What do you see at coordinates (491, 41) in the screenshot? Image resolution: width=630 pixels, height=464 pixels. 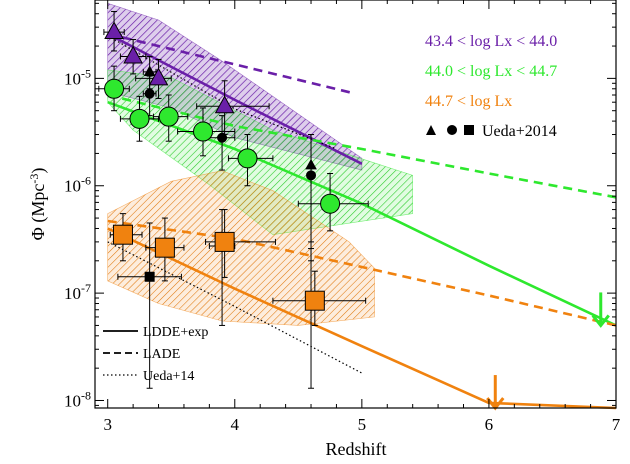 I see `legend-entry-purple: 43.4 < log Lx < 44.0` at bounding box center [491, 41].